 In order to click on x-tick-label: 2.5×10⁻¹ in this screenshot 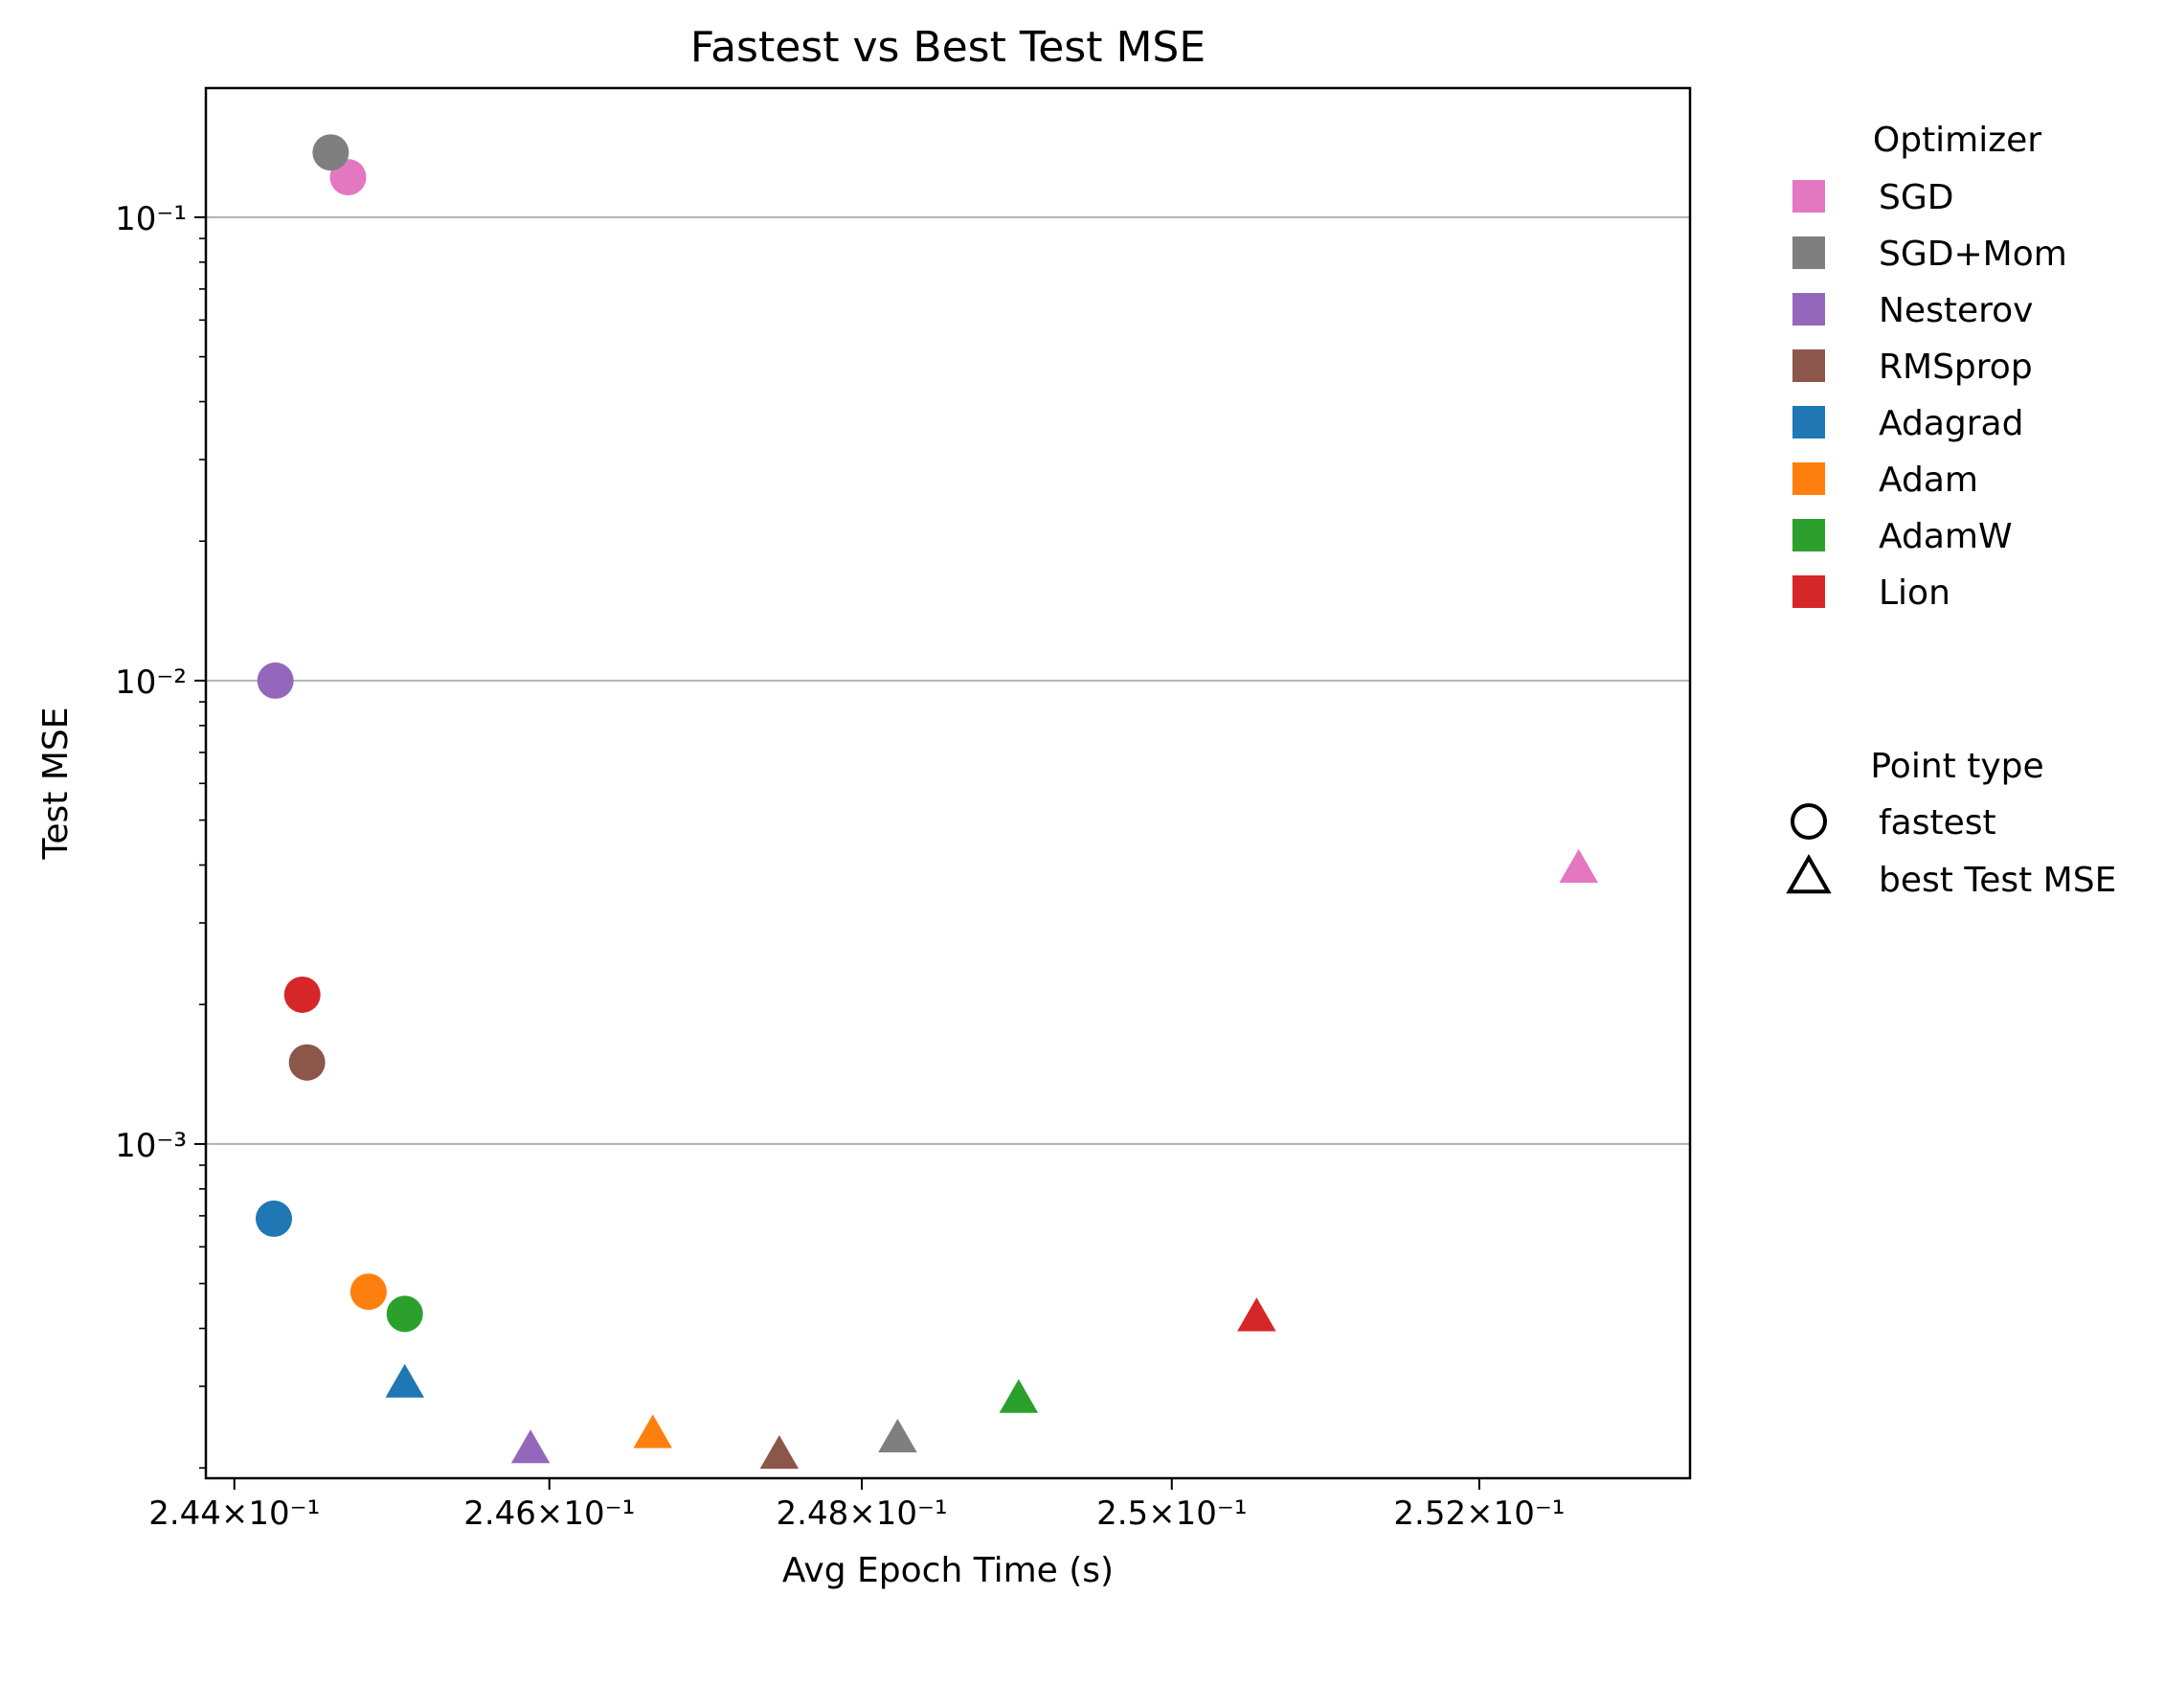, I will do `click(1171, 1513)`.